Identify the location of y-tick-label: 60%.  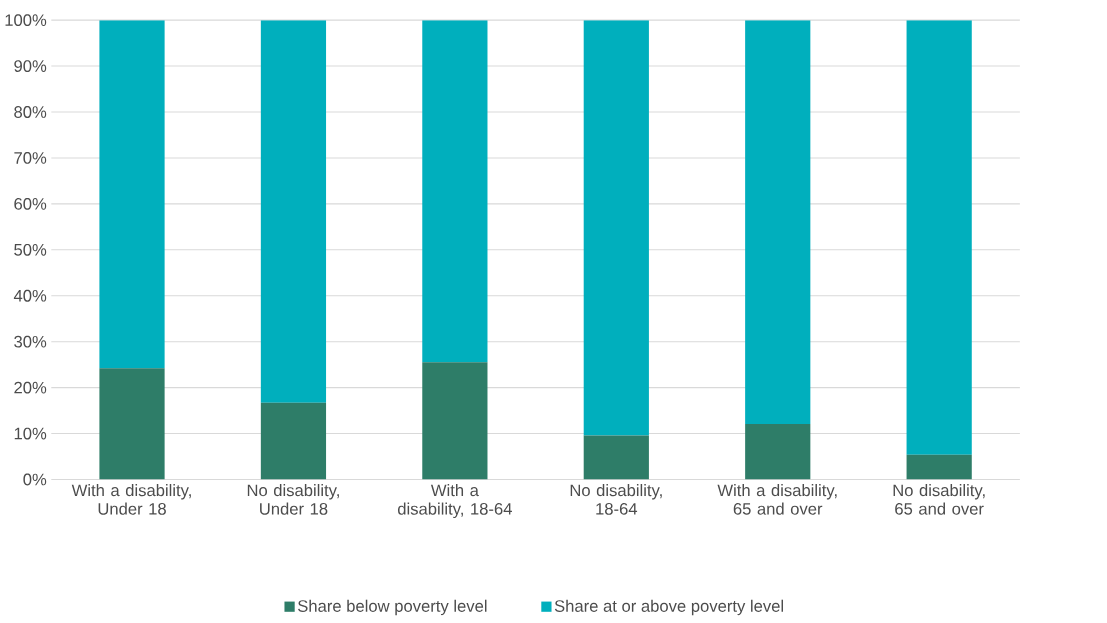
(30, 203).